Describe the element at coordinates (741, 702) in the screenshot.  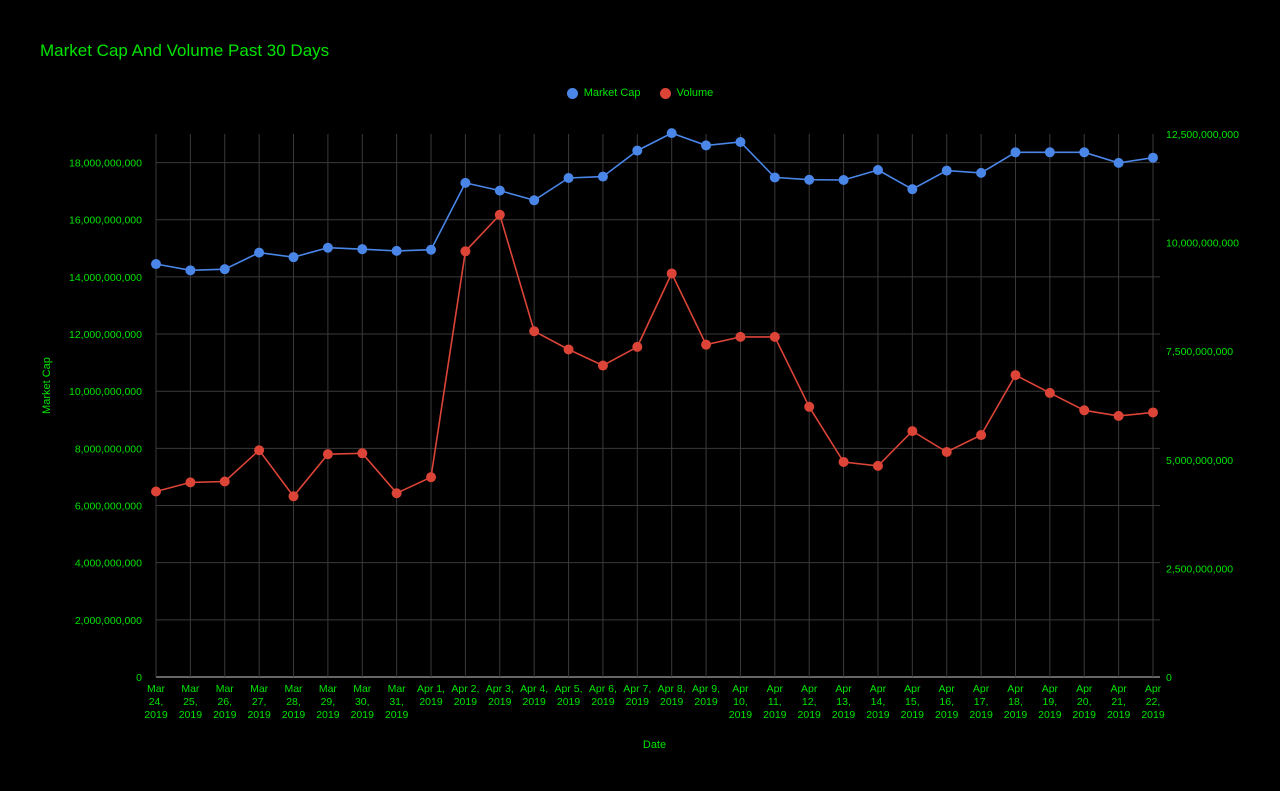
I see `x-tick-label: Apr 10, 2019` at that location.